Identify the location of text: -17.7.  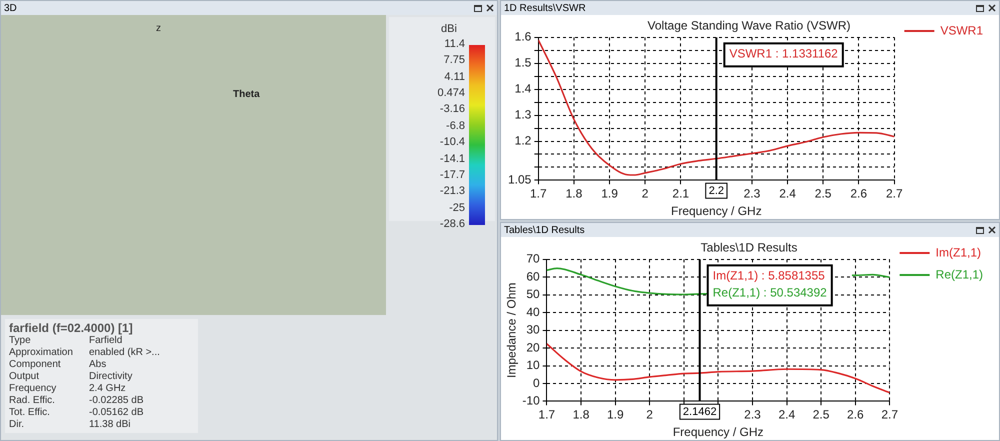
(452, 174).